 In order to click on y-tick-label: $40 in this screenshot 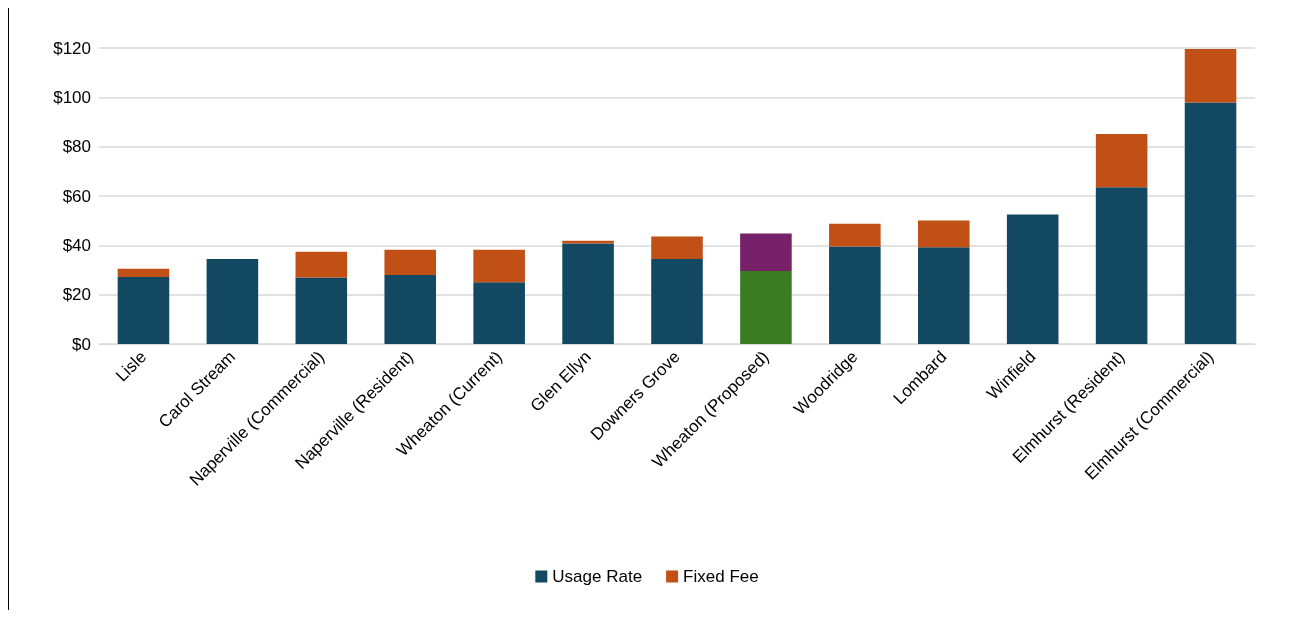, I will do `click(76, 245)`.